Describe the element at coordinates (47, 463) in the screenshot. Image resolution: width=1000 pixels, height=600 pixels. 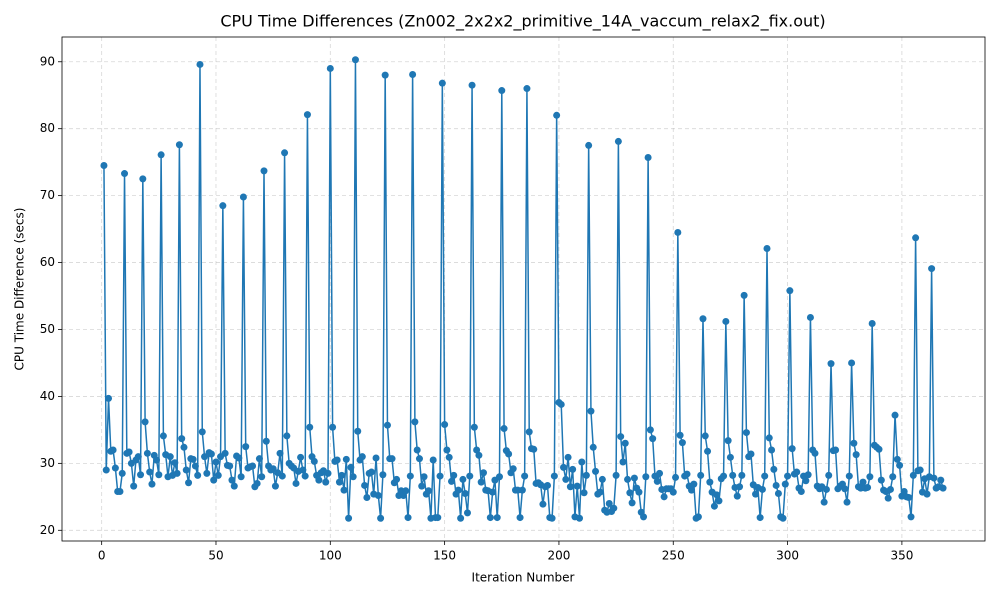
I see `y-tick-label: 30` at that location.